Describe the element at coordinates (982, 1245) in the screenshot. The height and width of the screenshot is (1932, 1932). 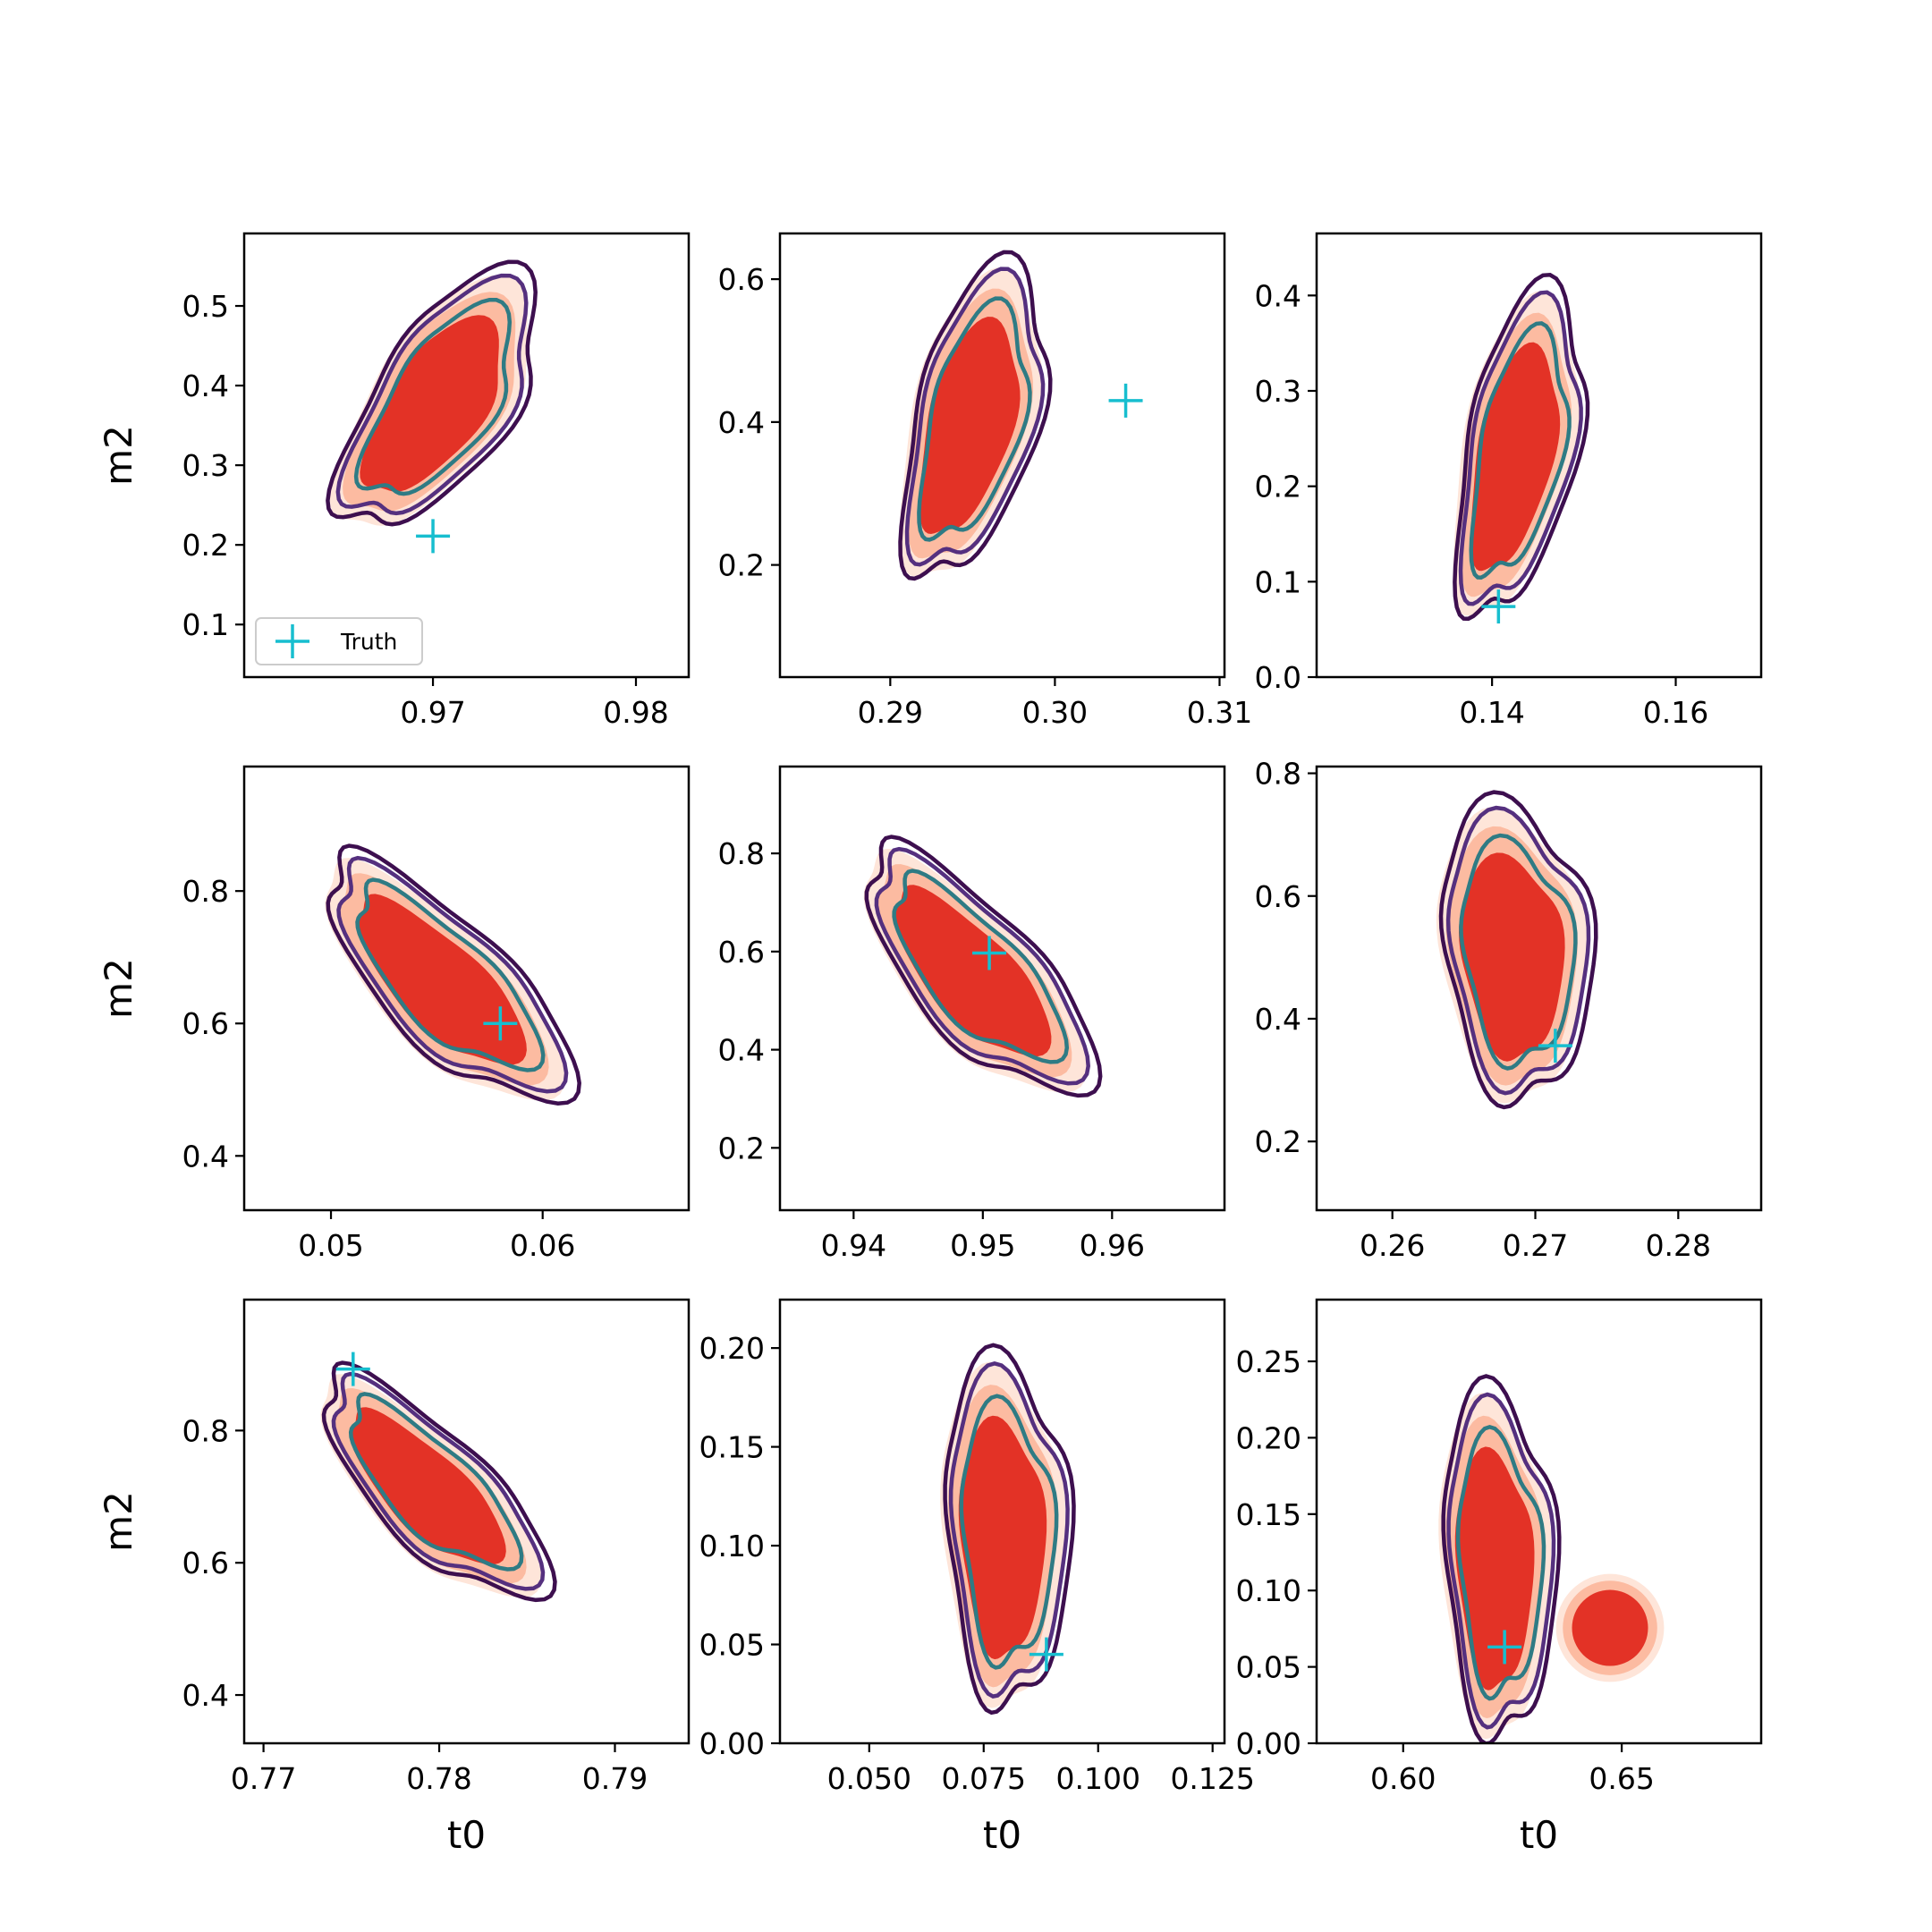
I see `x-tick-label: 0.95` at that location.